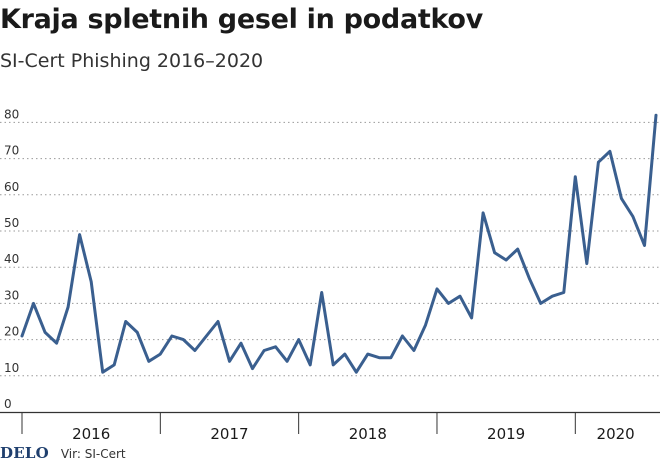 The width and height of the screenshot is (660, 472). Describe the element at coordinates (616, 434) in the screenshot. I see `year-label: 2020` at that location.